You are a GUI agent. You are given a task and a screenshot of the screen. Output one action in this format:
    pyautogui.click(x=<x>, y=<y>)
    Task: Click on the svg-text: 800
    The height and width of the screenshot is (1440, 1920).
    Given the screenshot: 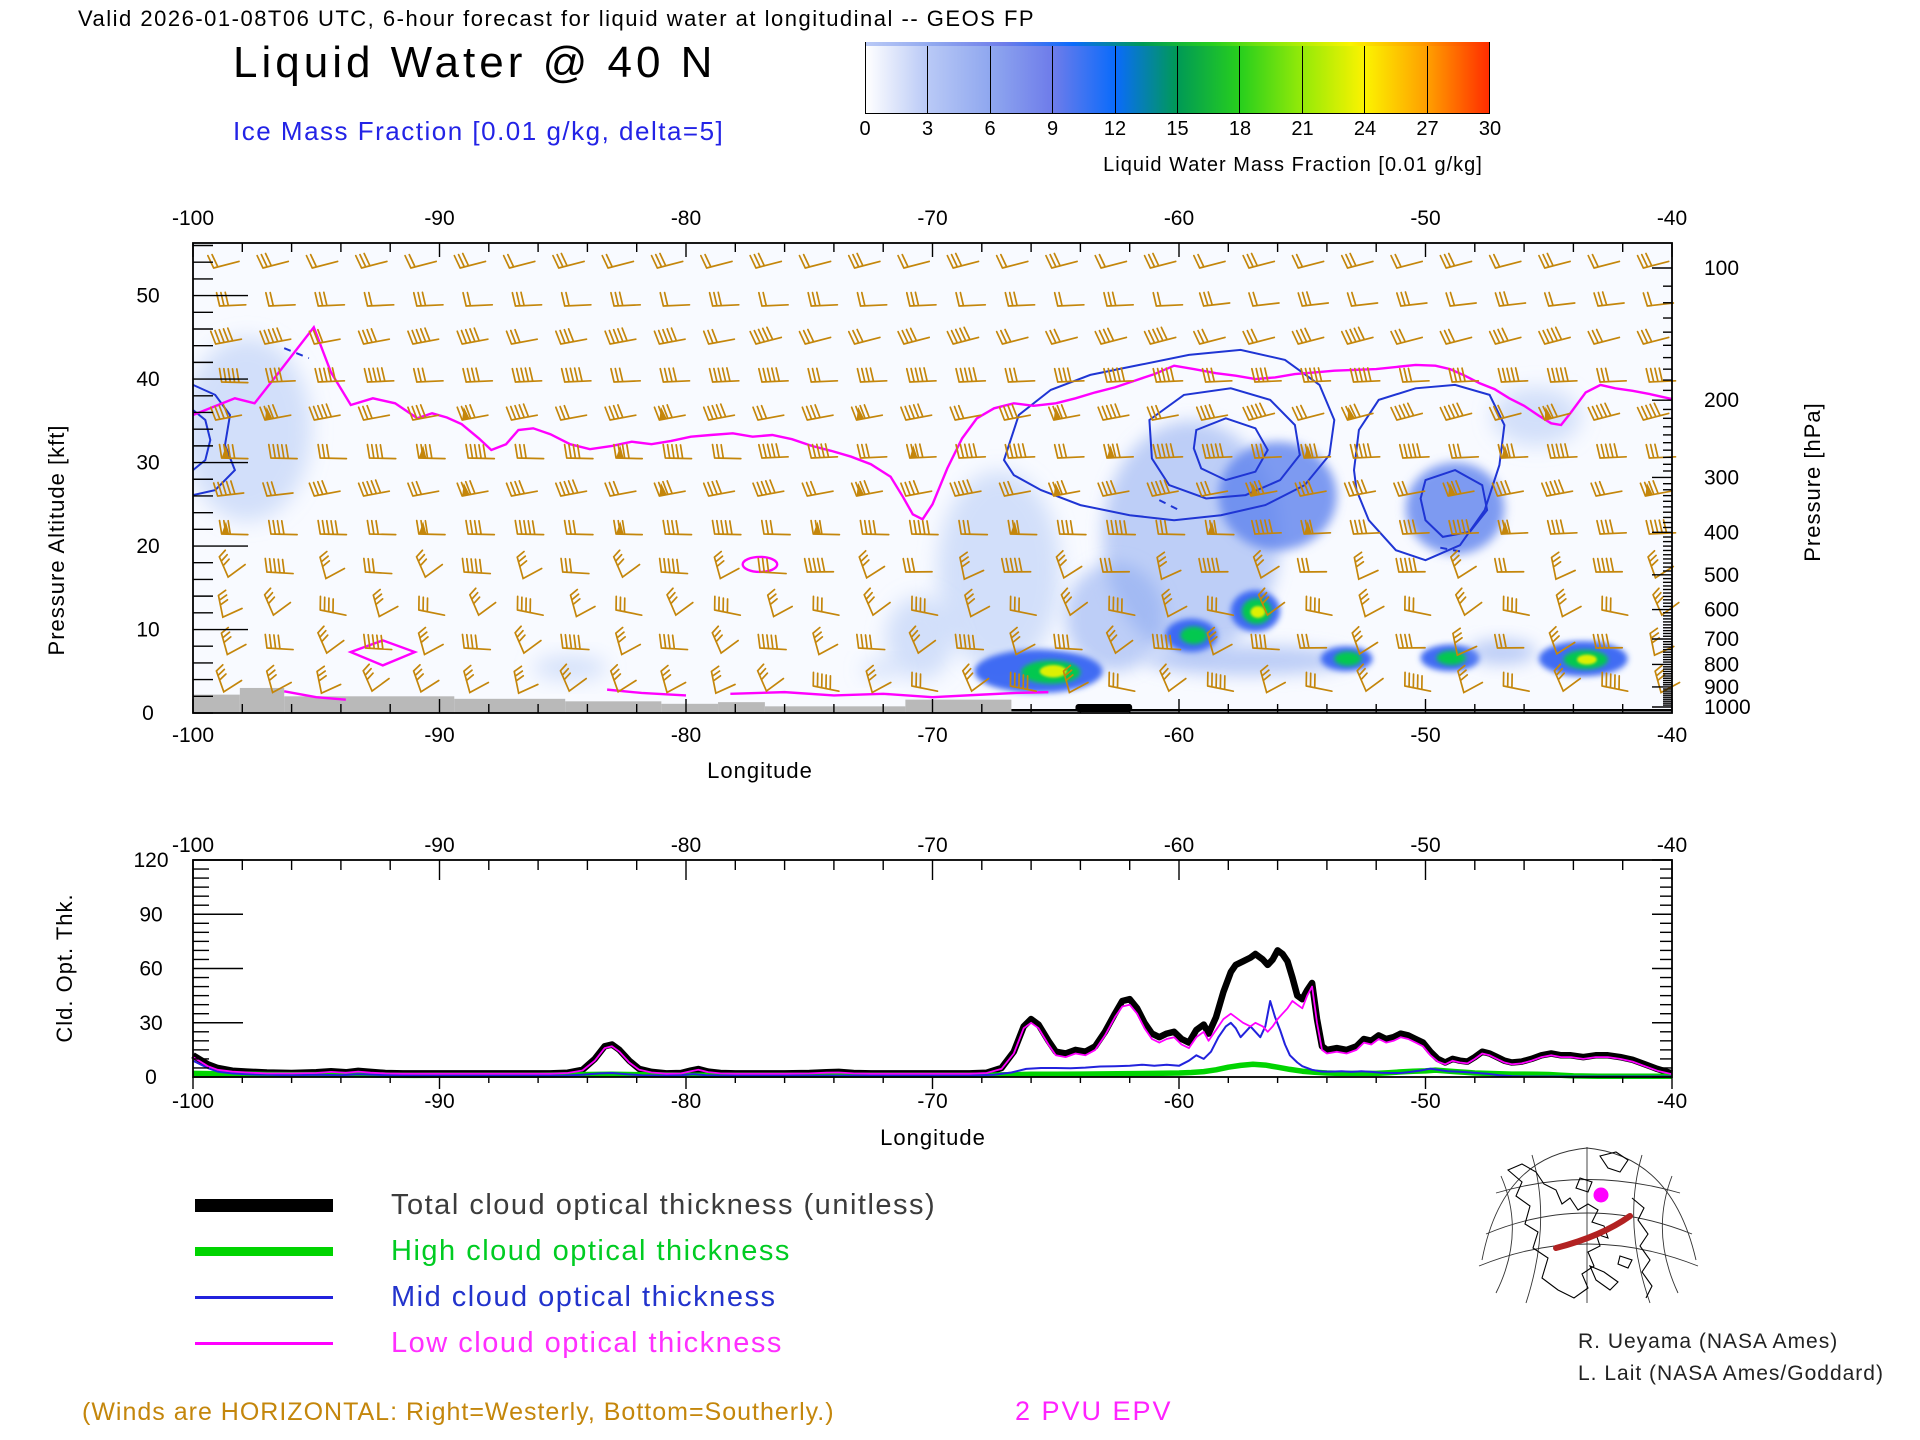 What is the action you would take?
    pyautogui.click(x=1721, y=664)
    